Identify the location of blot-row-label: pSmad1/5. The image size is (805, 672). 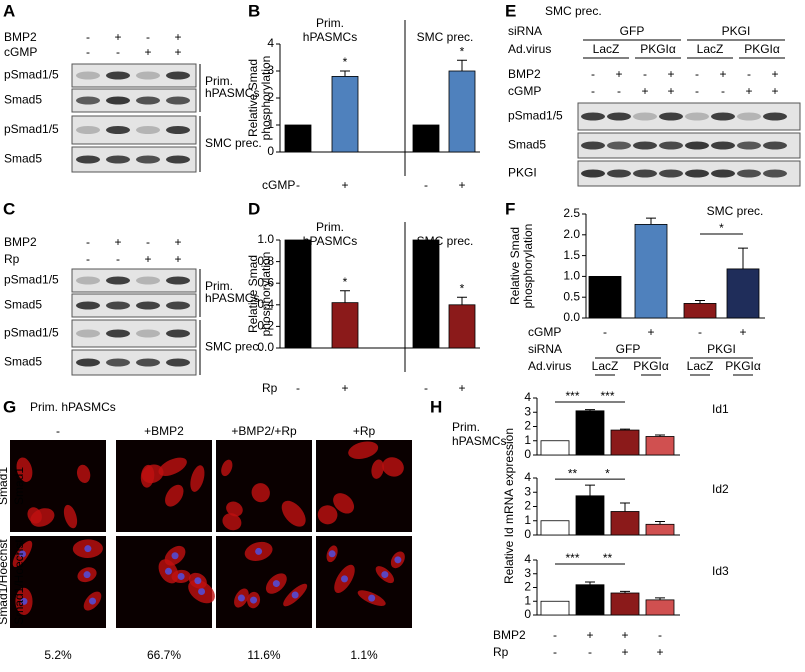
(31, 129).